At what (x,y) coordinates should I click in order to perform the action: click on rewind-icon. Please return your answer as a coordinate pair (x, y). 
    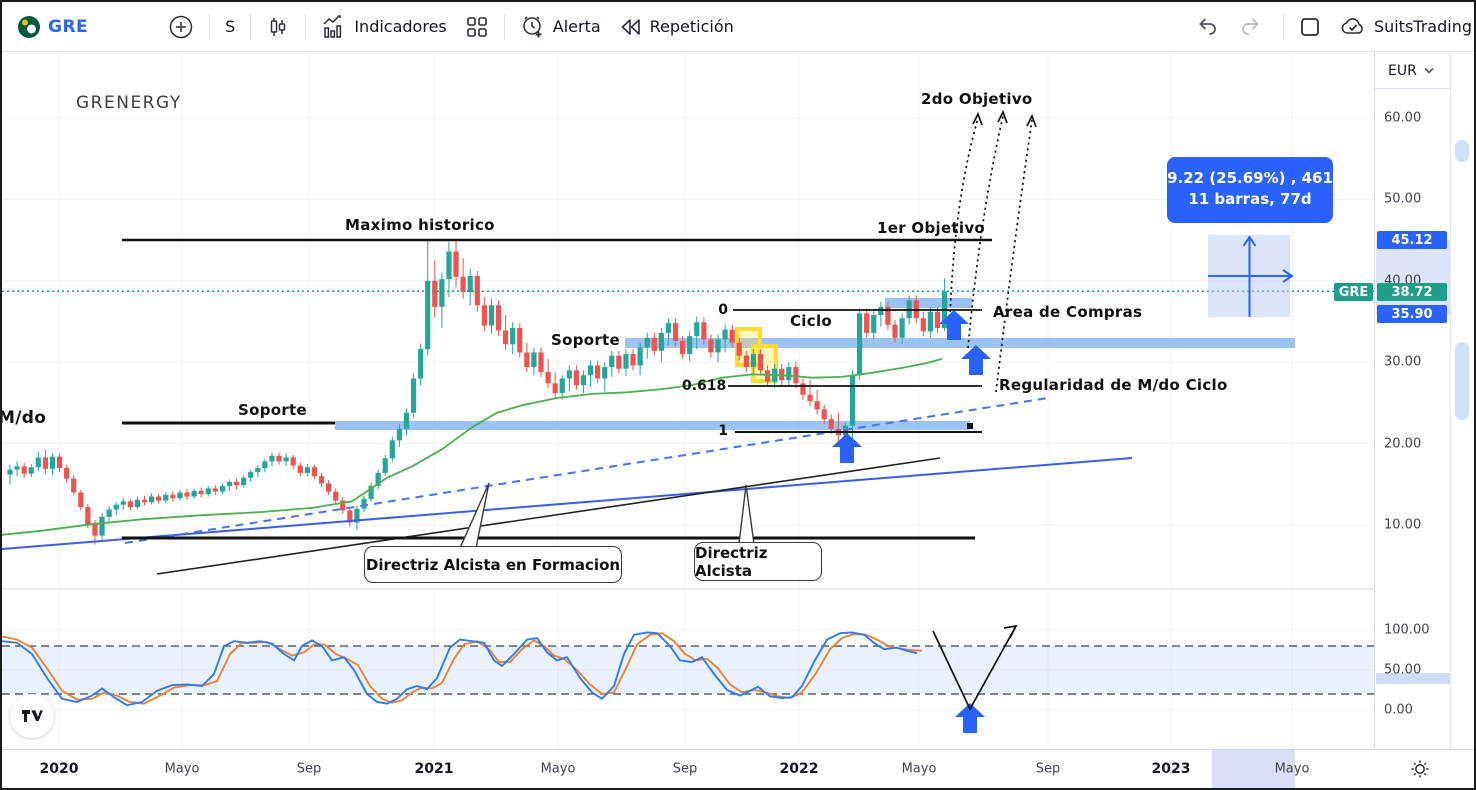
    Looking at the image, I should click on (631, 27).